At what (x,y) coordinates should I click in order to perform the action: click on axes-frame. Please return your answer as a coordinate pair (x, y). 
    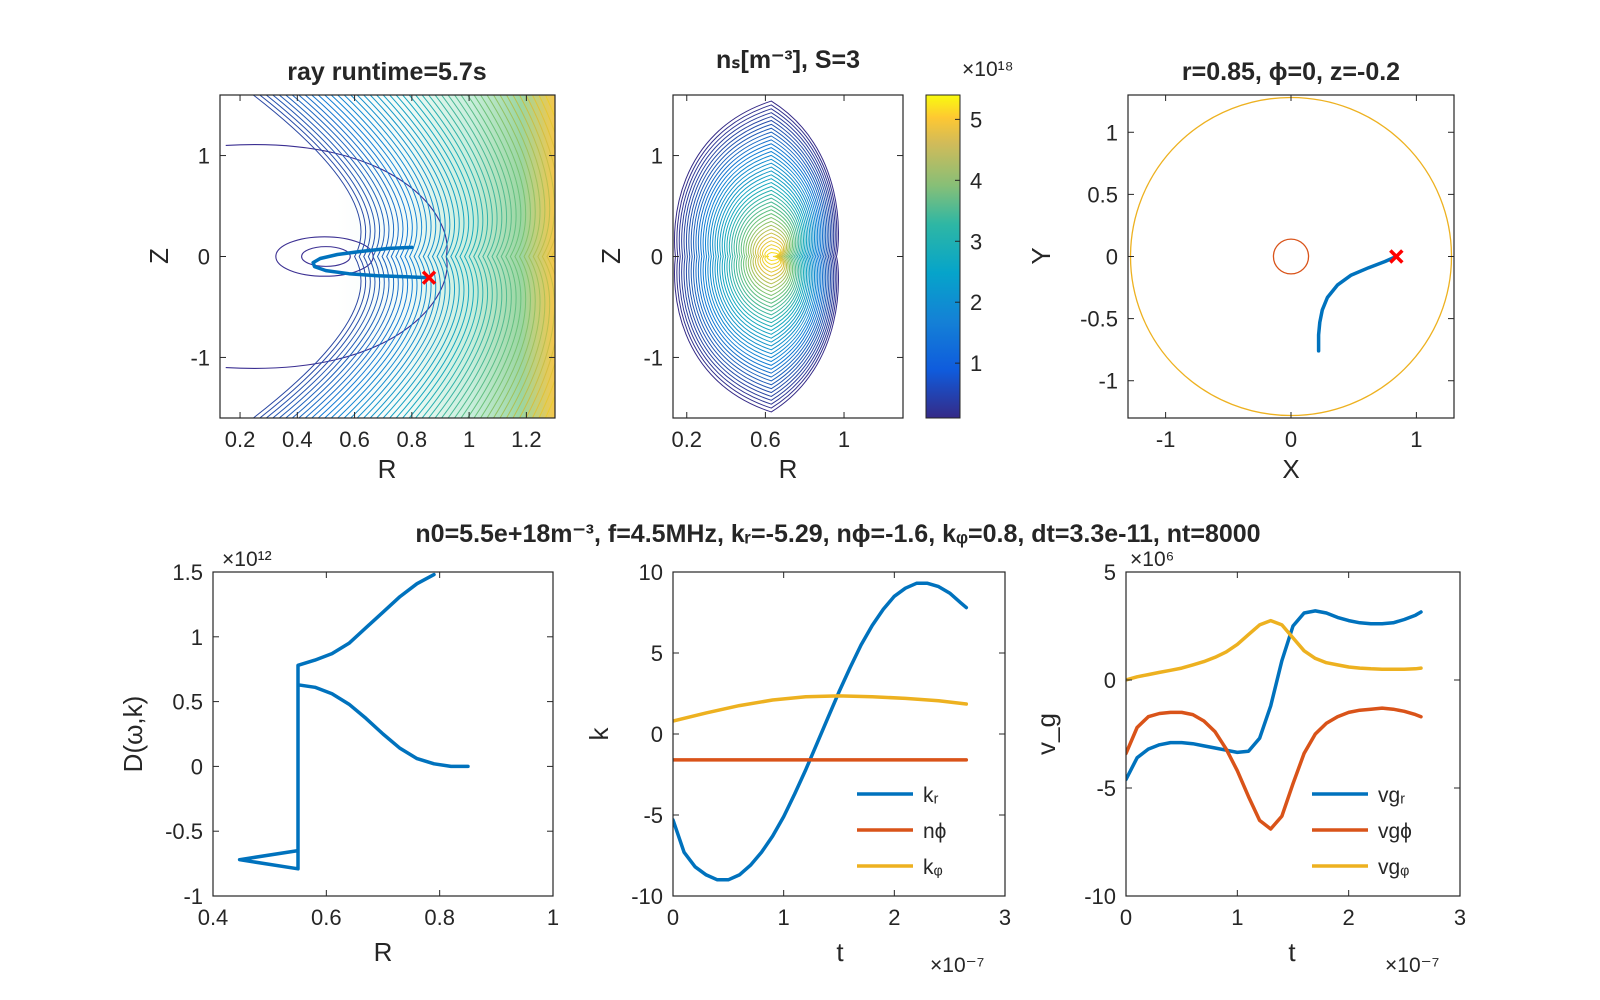
    Looking at the image, I should click on (383, 734).